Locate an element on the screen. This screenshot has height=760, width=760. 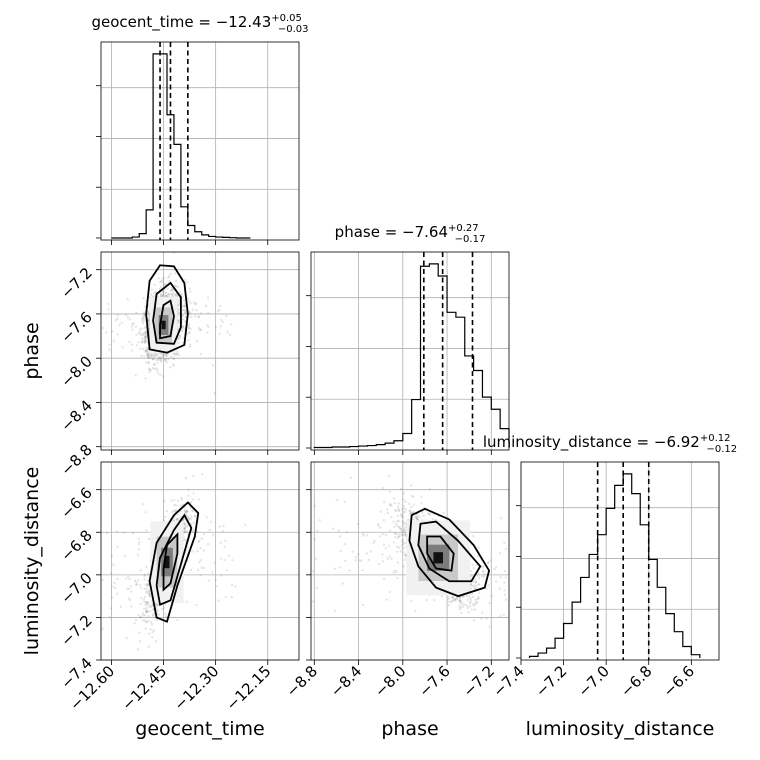
y-tick-label: −8.0 is located at coordinates (76, 371).